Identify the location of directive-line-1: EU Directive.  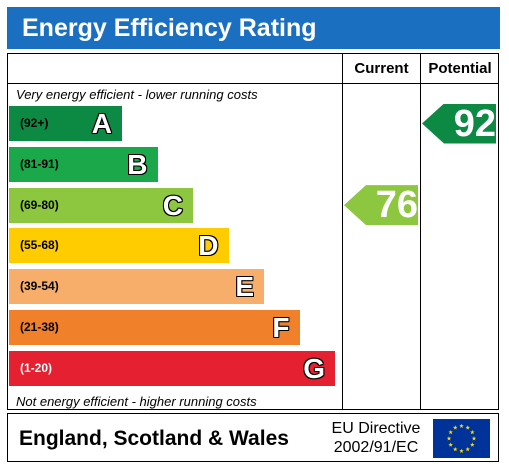
(376, 428).